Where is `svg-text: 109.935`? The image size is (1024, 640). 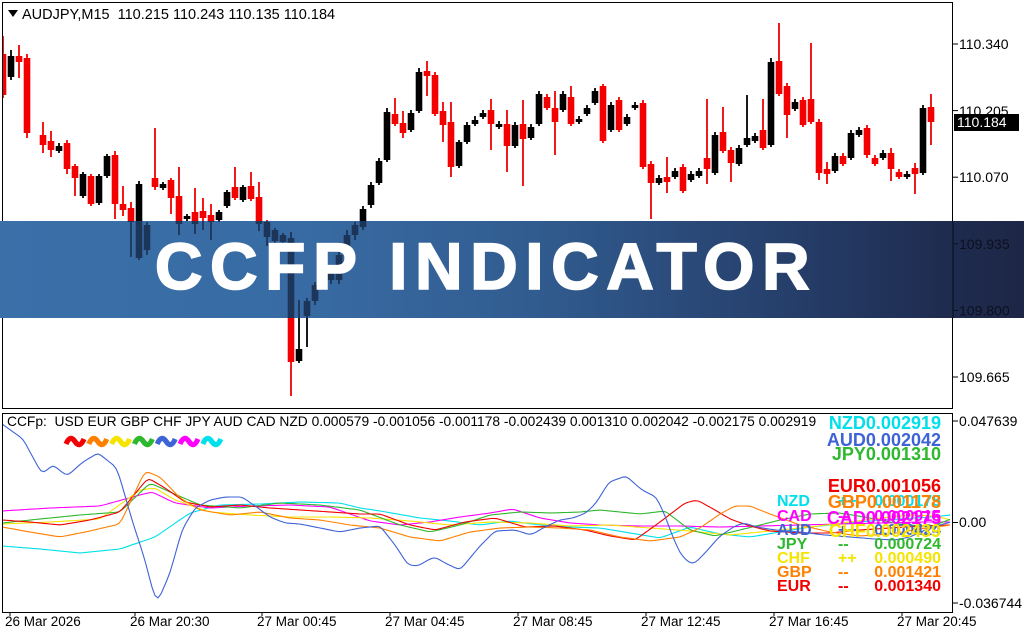 svg-text: 109.935 is located at coordinates (984, 244).